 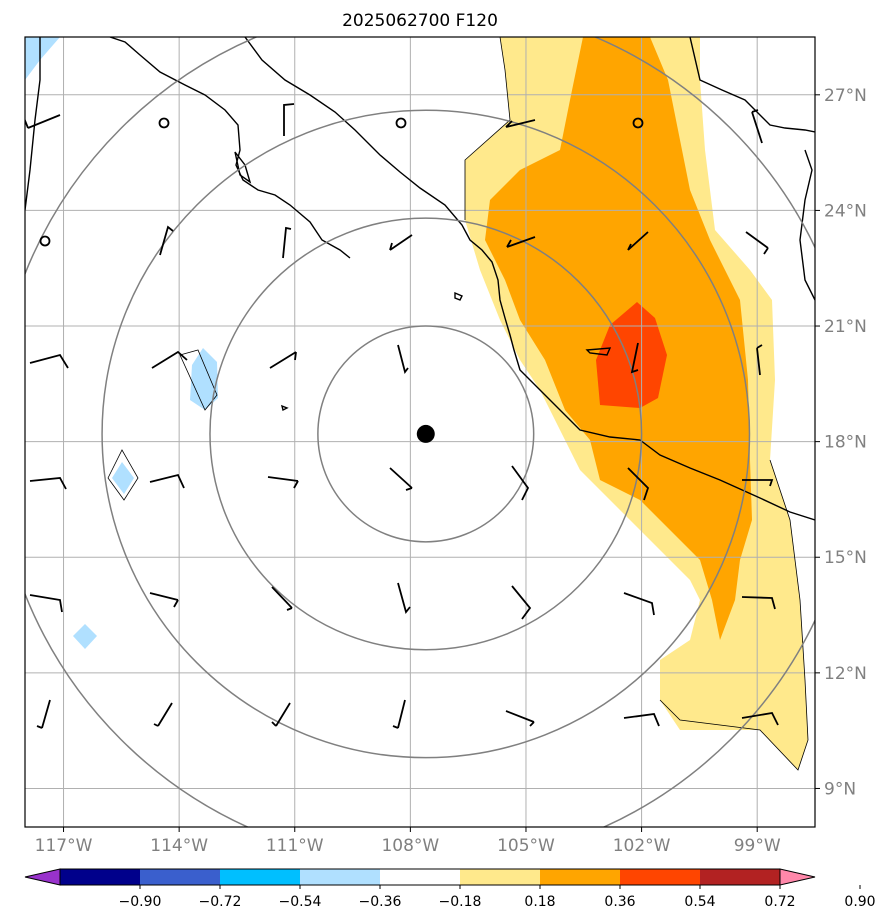 I want to click on colorbar-tick-label: −0.90, so click(x=140, y=902).